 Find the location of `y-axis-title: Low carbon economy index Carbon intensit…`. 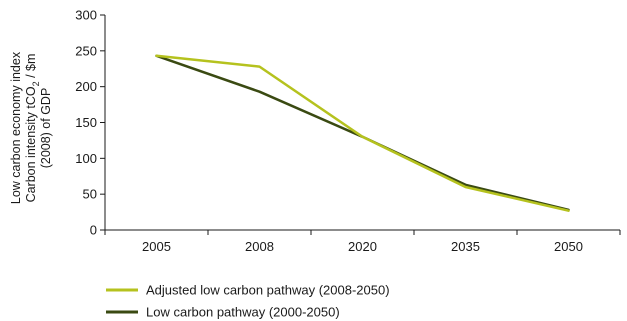

y-axis-title: Low carbon economy index Carbon intensit… is located at coordinates (31, 127).